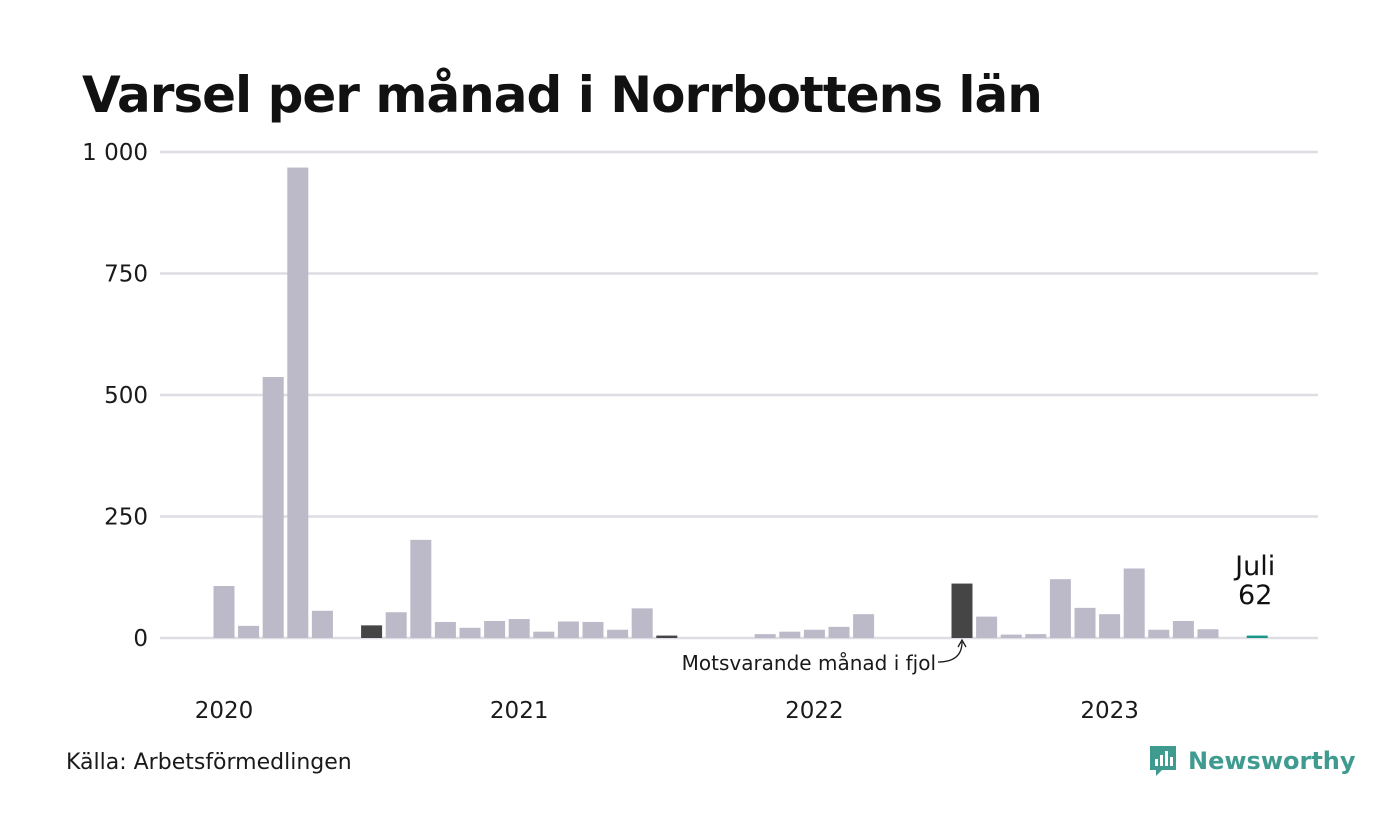 Image resolution: width=1400 pixels, height=840 pixels. Describe the element at coordinates (209, 762) in the screenshot. I see `source-note: Källa: Arbetsförmedlingen` at that location.